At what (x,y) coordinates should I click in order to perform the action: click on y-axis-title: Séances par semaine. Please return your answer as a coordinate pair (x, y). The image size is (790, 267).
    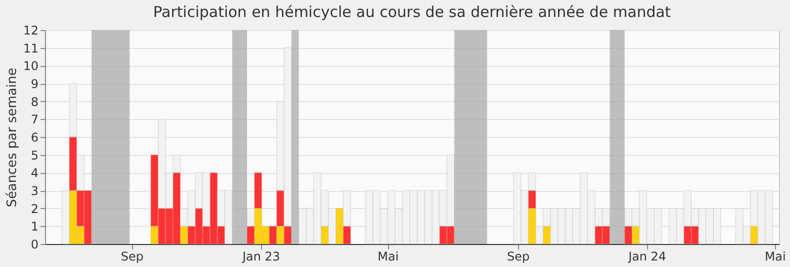
    Looking at the image, I should click on (12, 138).